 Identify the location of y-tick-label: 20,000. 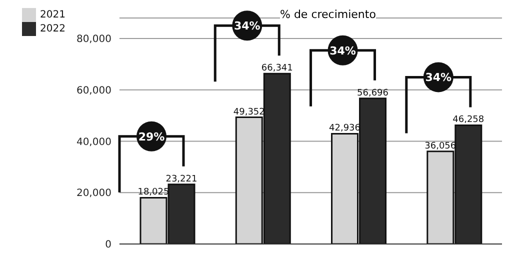
(94, 194).